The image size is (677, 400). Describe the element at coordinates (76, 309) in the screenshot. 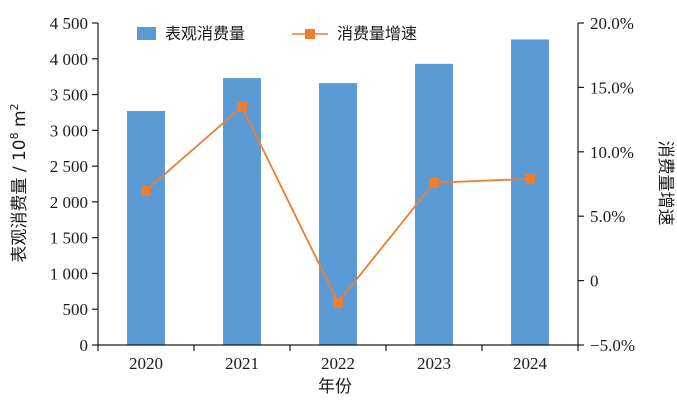

I see `y-tick-label: 500` at that location.